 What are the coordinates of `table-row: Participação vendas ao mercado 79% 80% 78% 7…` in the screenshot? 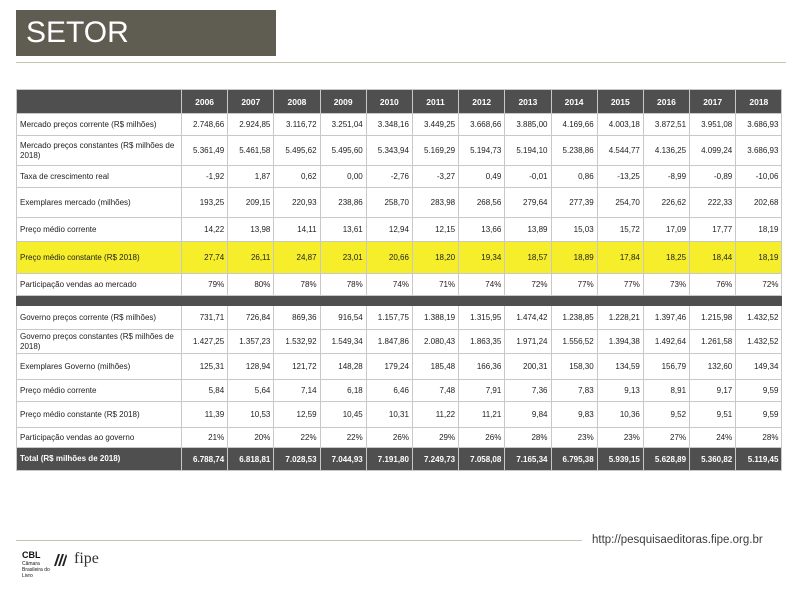 It's located at (399, 284).